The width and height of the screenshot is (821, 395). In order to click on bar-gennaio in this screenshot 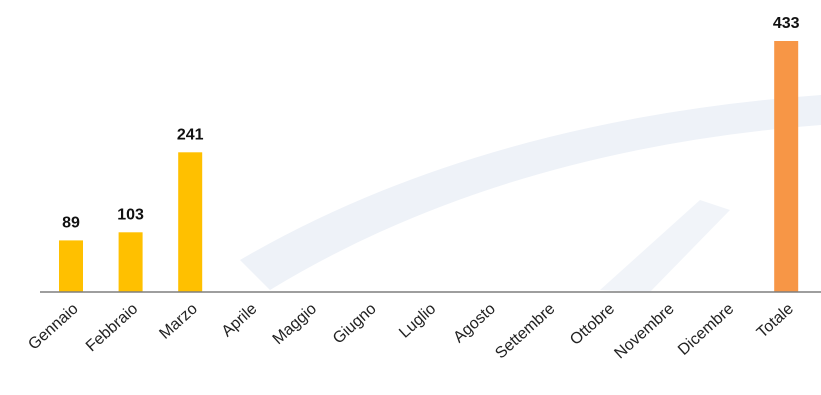, I will do `click(71, 266)`.